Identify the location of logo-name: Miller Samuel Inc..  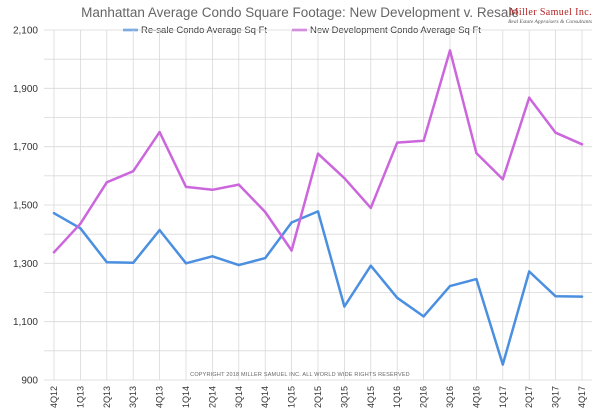
(551, 12).